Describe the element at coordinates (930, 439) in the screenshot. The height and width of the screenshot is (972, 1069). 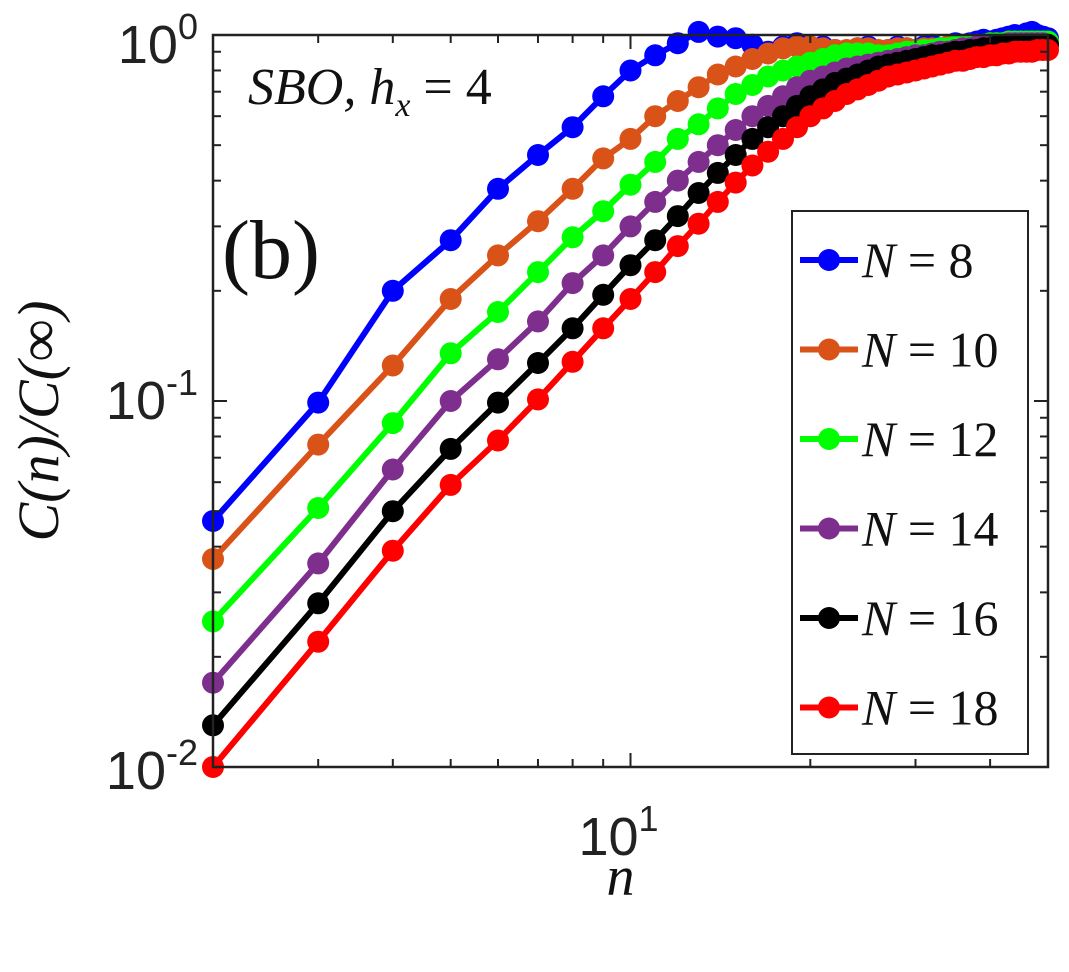
I see `legend-label: N = 12` at that location.